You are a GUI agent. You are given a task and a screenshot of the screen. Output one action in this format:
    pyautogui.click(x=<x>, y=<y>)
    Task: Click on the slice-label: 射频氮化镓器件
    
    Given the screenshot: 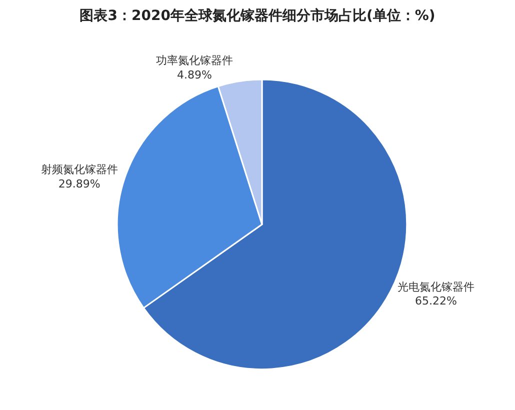 What is the action you would take?
    pyautogui.click(x=79, y=169)
    